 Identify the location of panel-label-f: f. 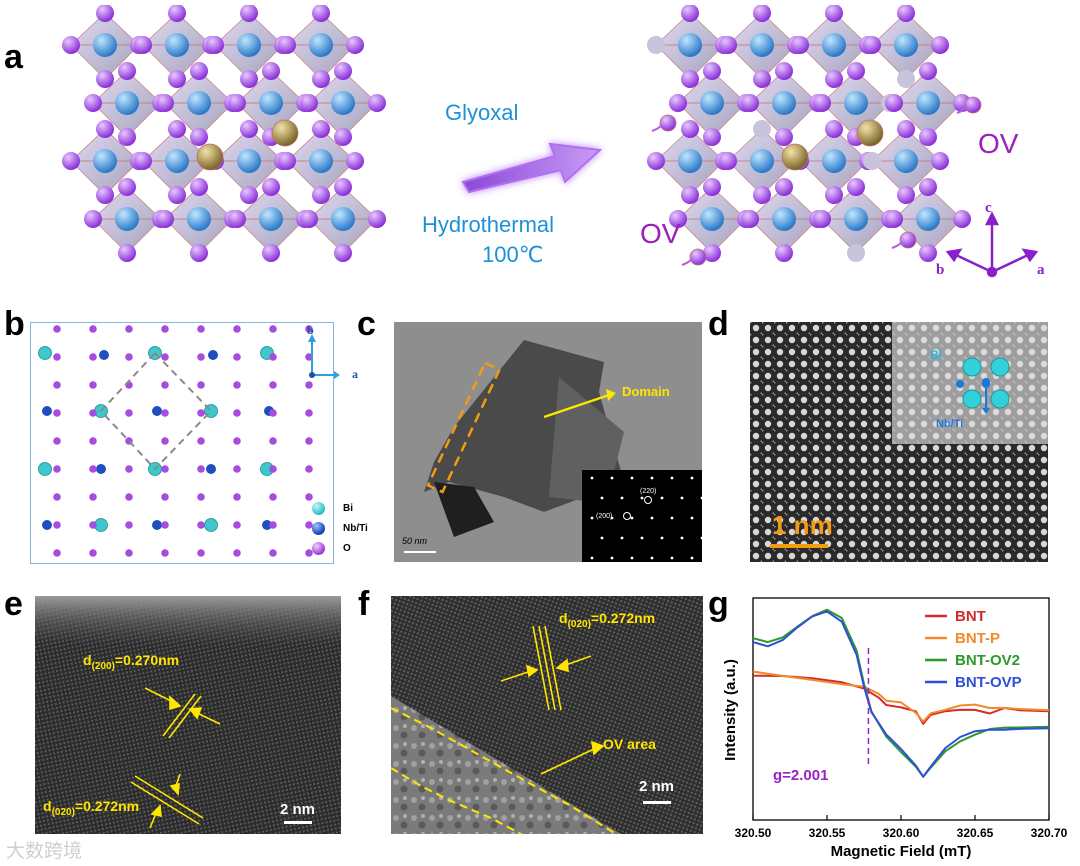
(364, 604).